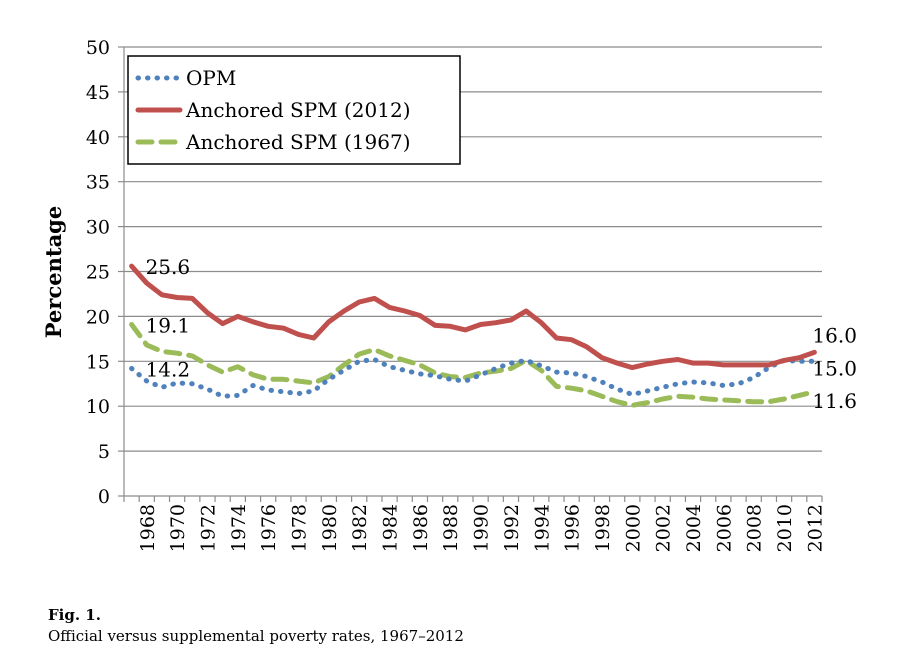 The image size is (918, 668). I want to click on y-tick-label-10: 10, so click(98, 407).